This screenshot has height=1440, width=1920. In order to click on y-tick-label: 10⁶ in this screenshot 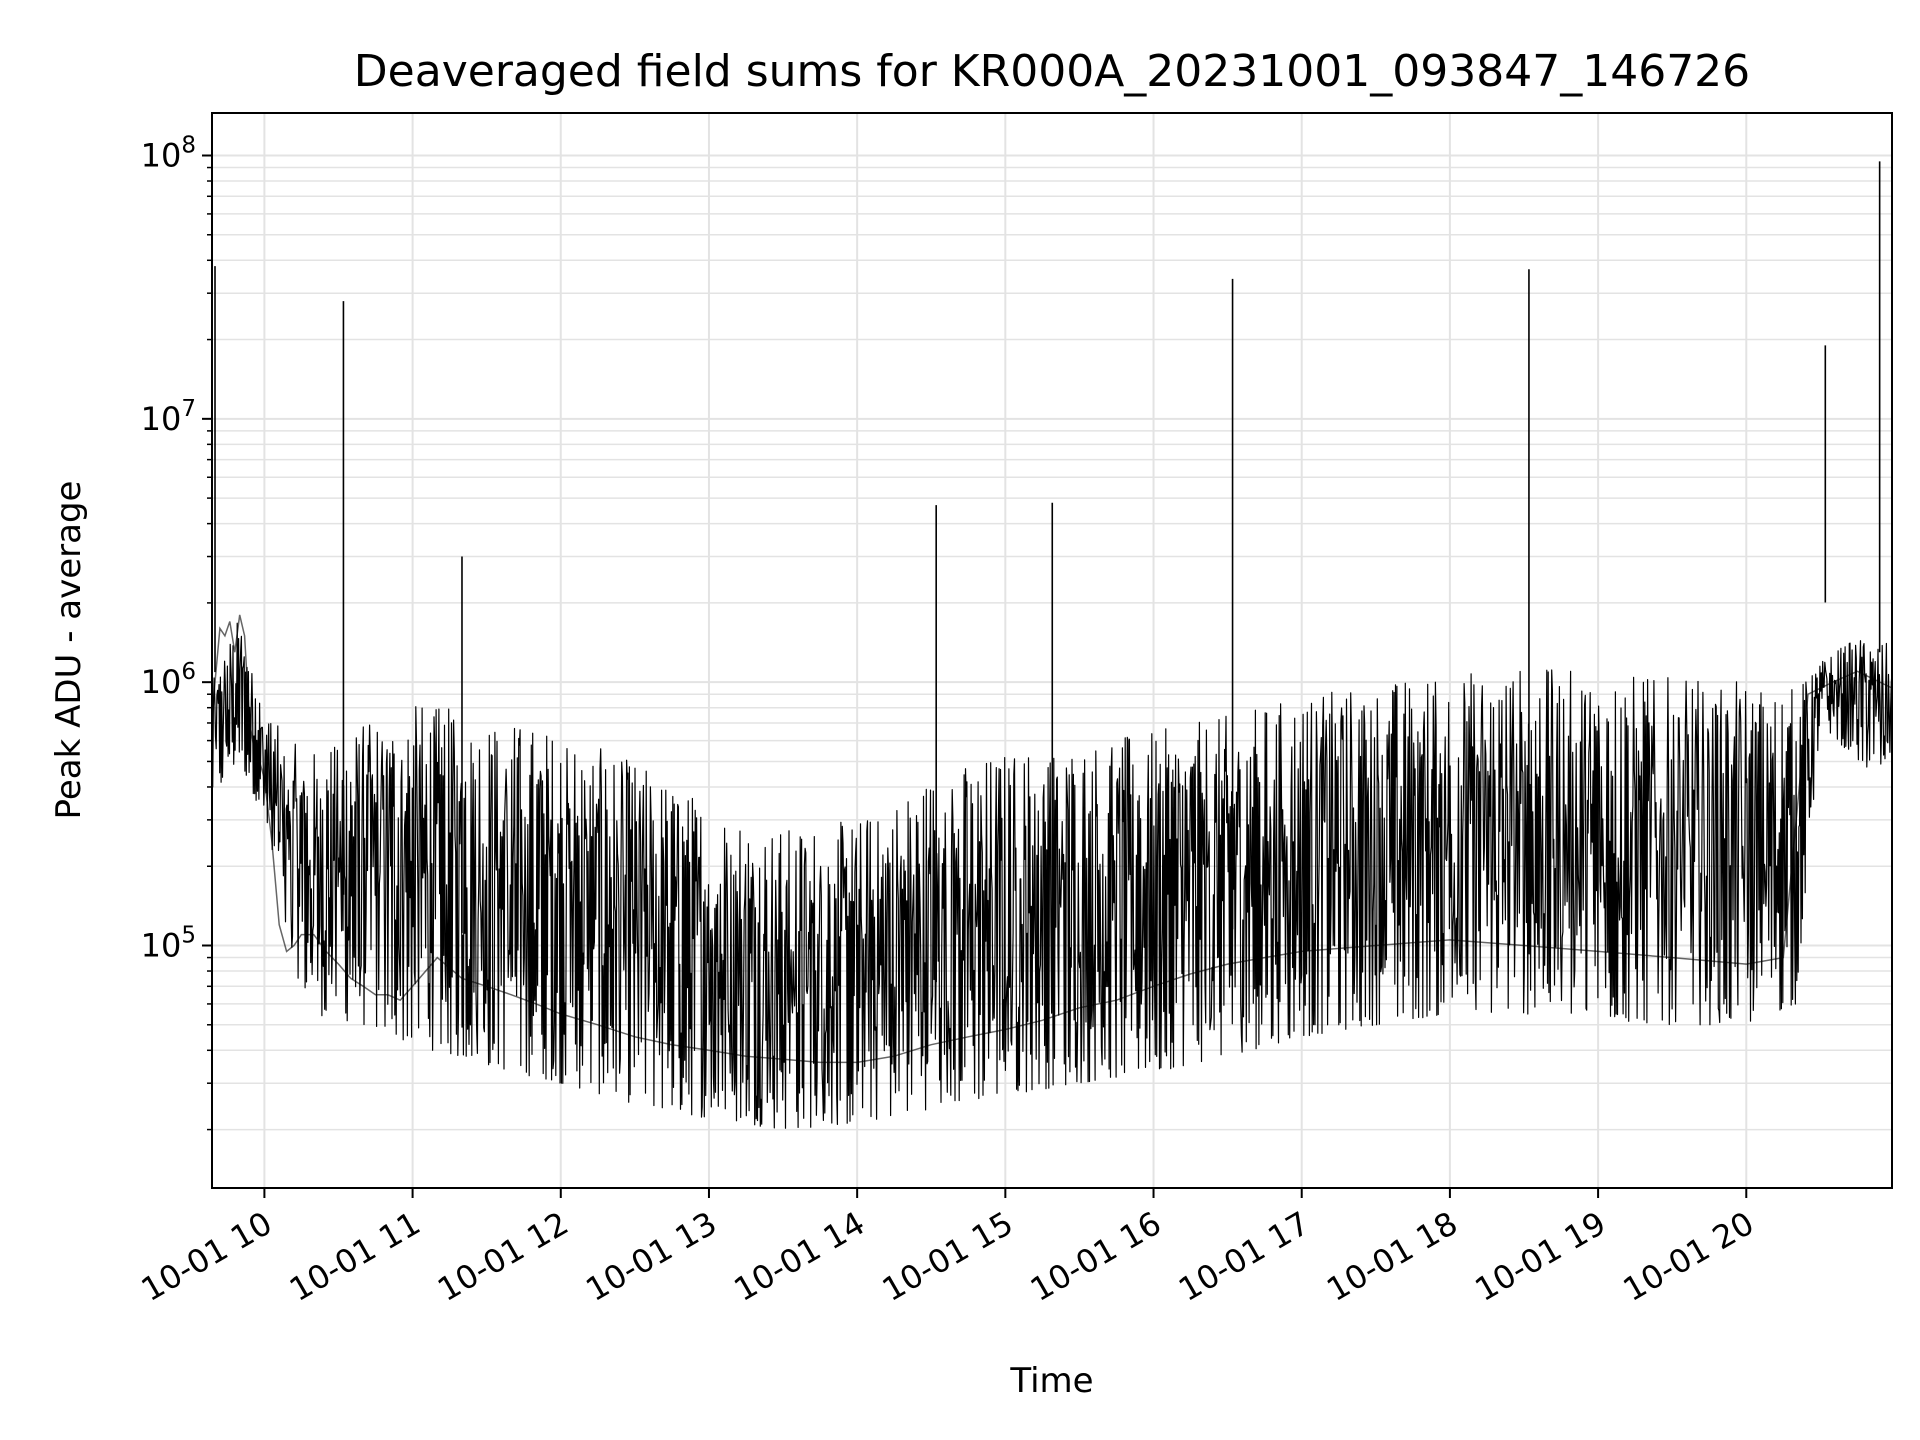, I will do `click(168, 680)`.